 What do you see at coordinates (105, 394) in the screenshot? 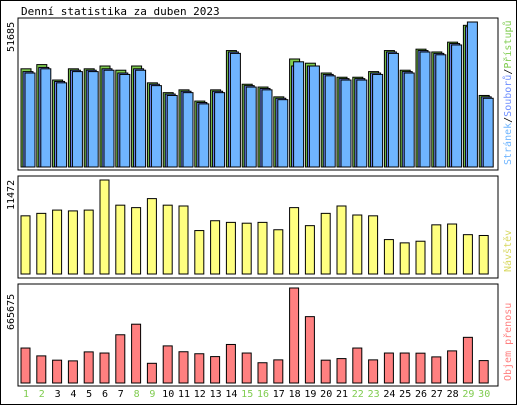
I see `day-label-6: 6` at bounding box center [105, 394].